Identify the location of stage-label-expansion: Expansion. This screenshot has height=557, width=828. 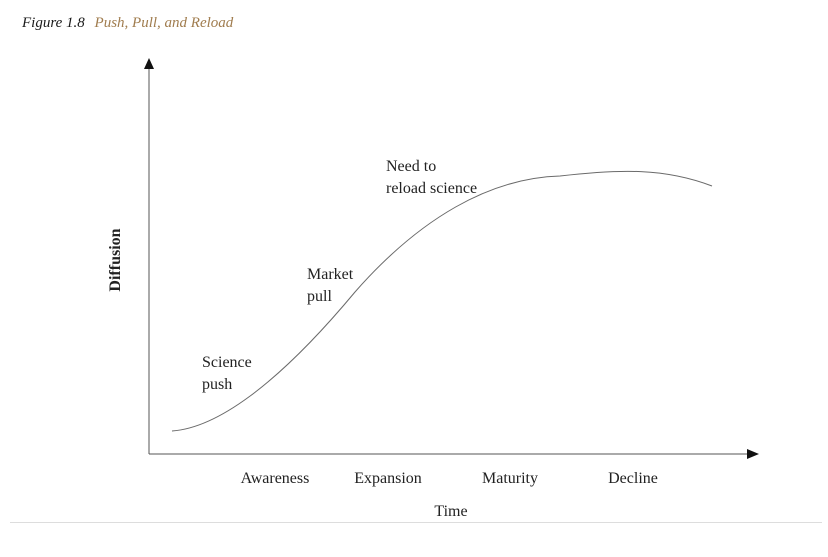
(388, 478).